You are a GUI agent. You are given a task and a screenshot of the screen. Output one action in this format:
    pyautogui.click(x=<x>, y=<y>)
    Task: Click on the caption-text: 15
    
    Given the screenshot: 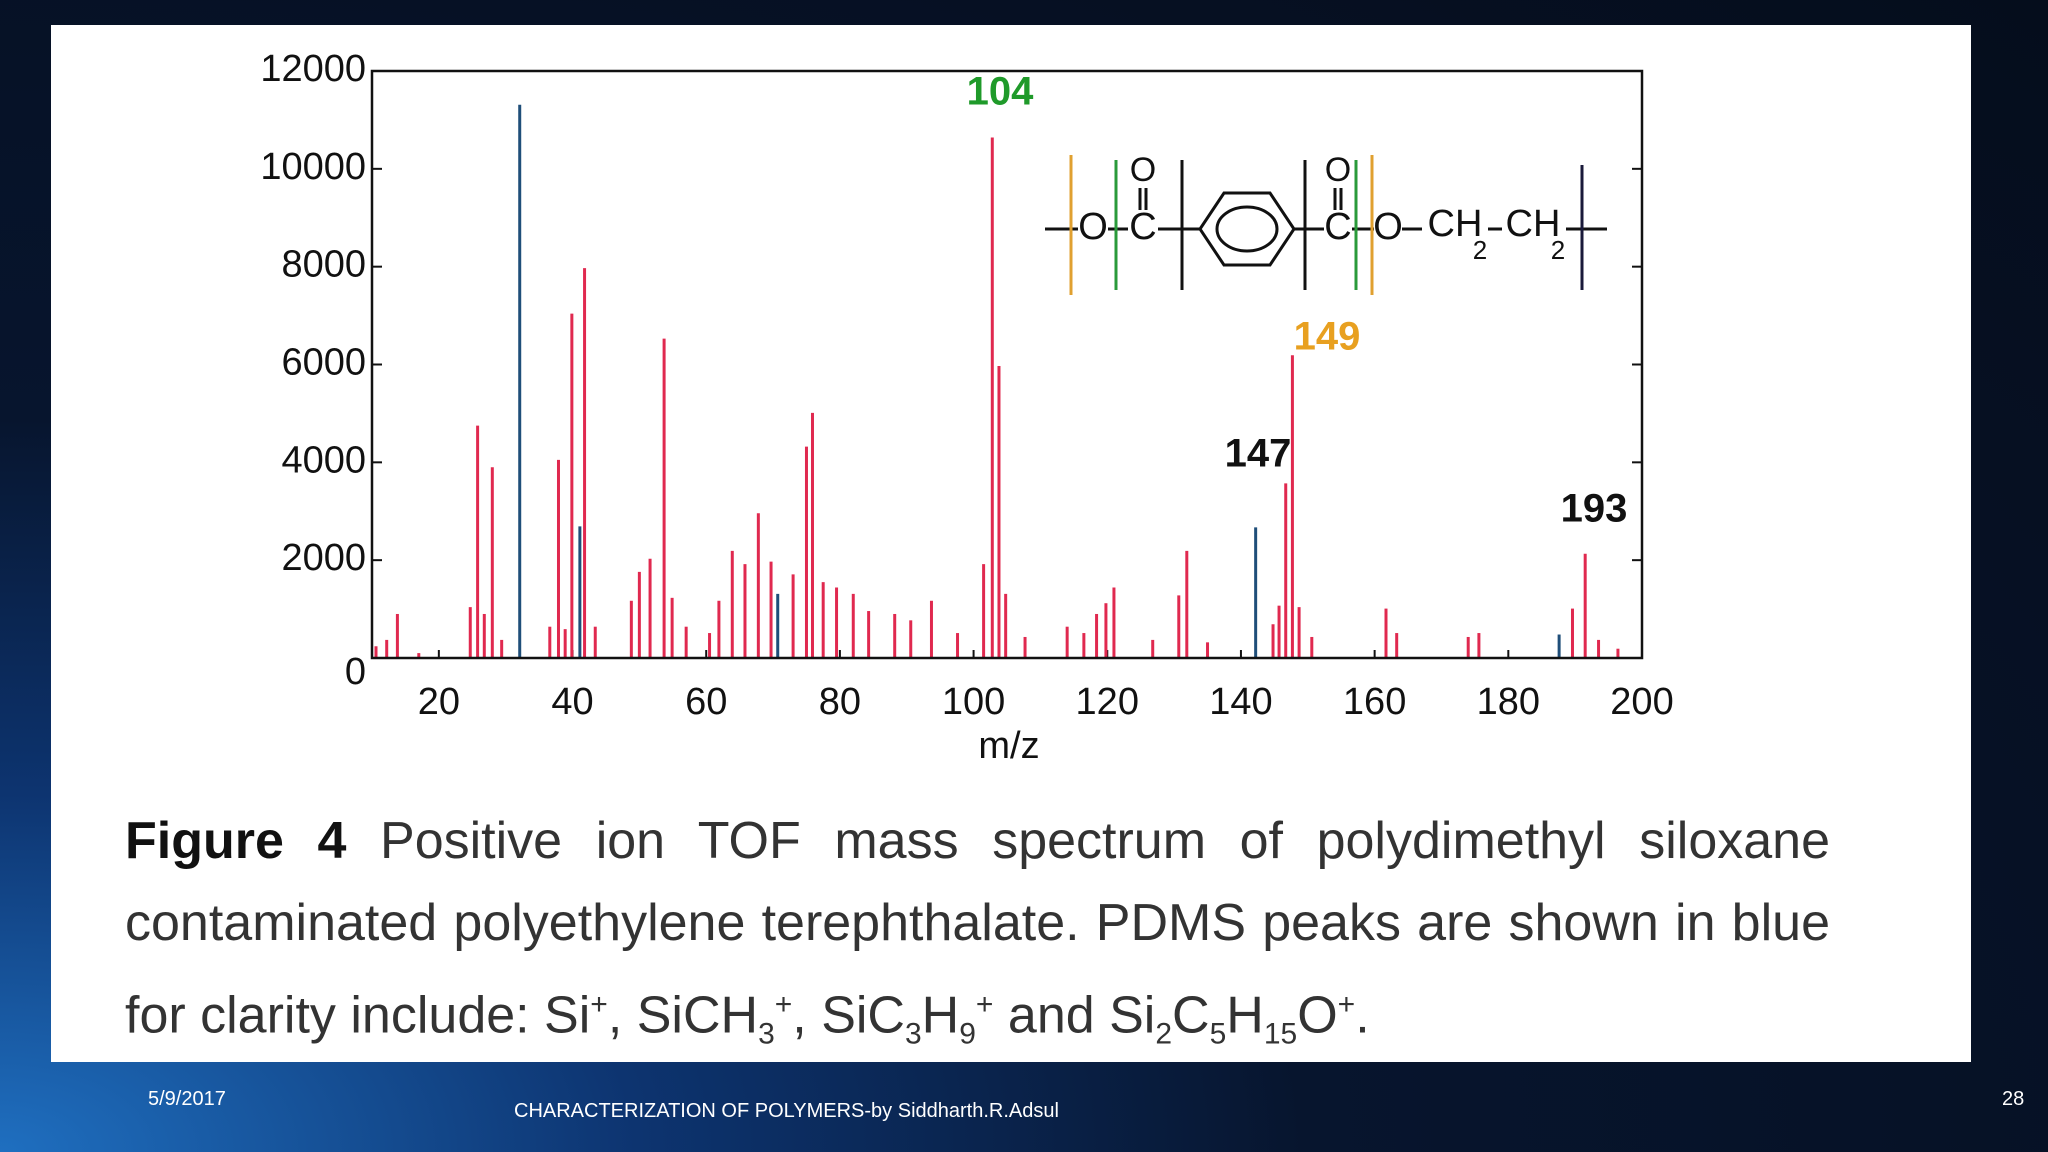 What is the action you would take?
    pyautogui.click(x=1280, y=1034)
    